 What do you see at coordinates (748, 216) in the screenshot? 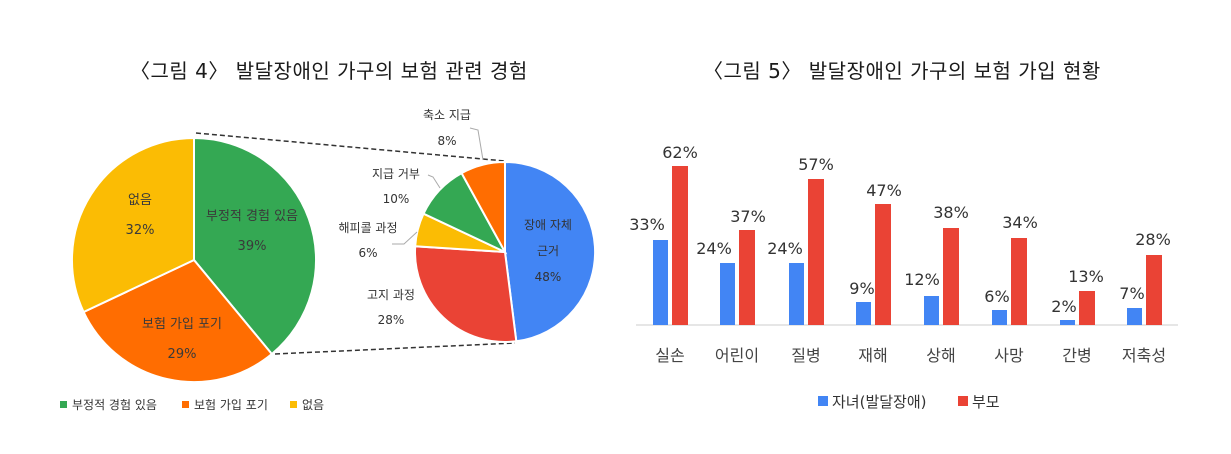
I see `value-parent-children: 37%` at bounding box center [748, 216].